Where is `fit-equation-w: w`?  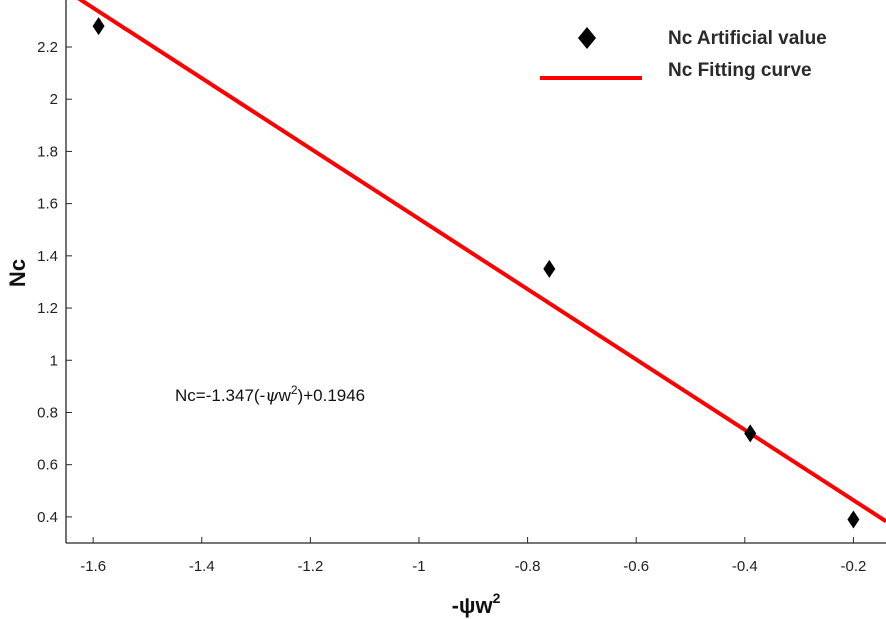 fit-equation-w: w is located at coordinates (285, 395).